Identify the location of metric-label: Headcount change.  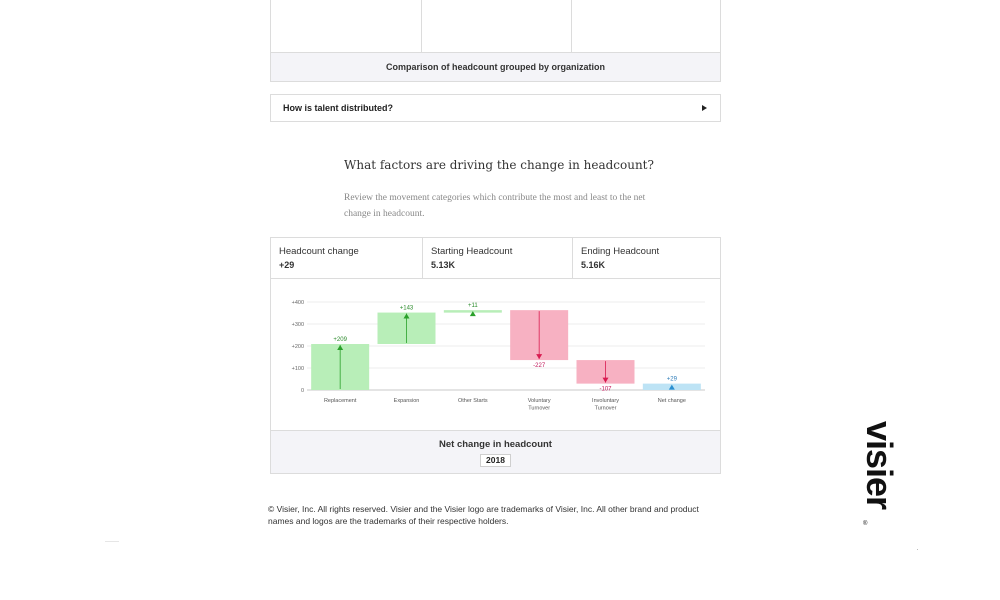
(319, 251).